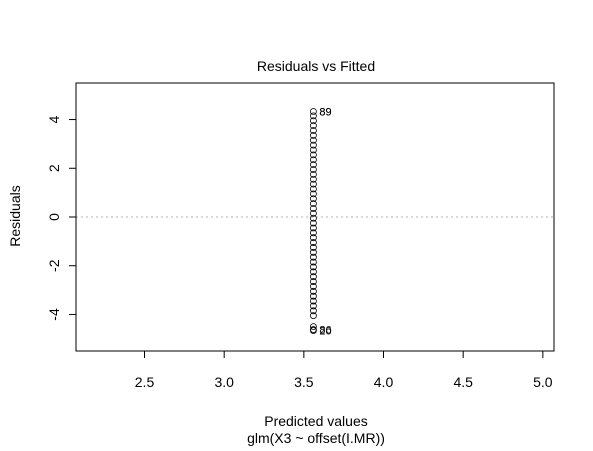 Image resolution: width=593 pixels, height=451 pixels. I want to click on y-tick-label: -4, so click(54, 314).